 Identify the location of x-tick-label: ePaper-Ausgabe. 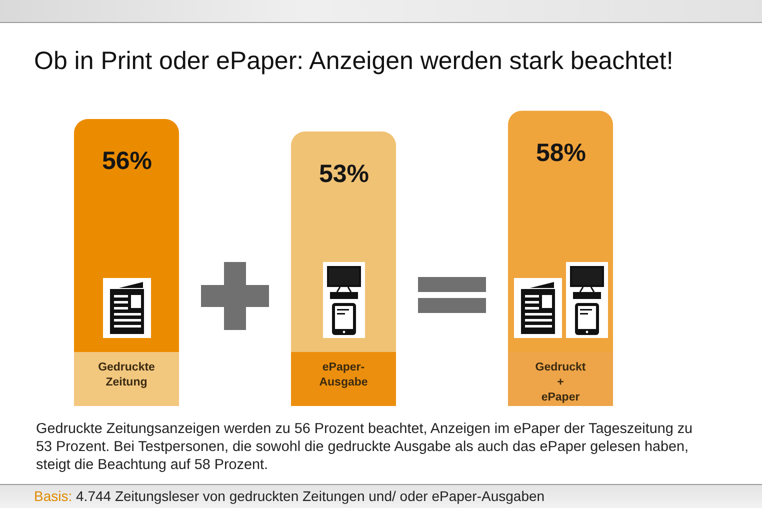
(343, 375).